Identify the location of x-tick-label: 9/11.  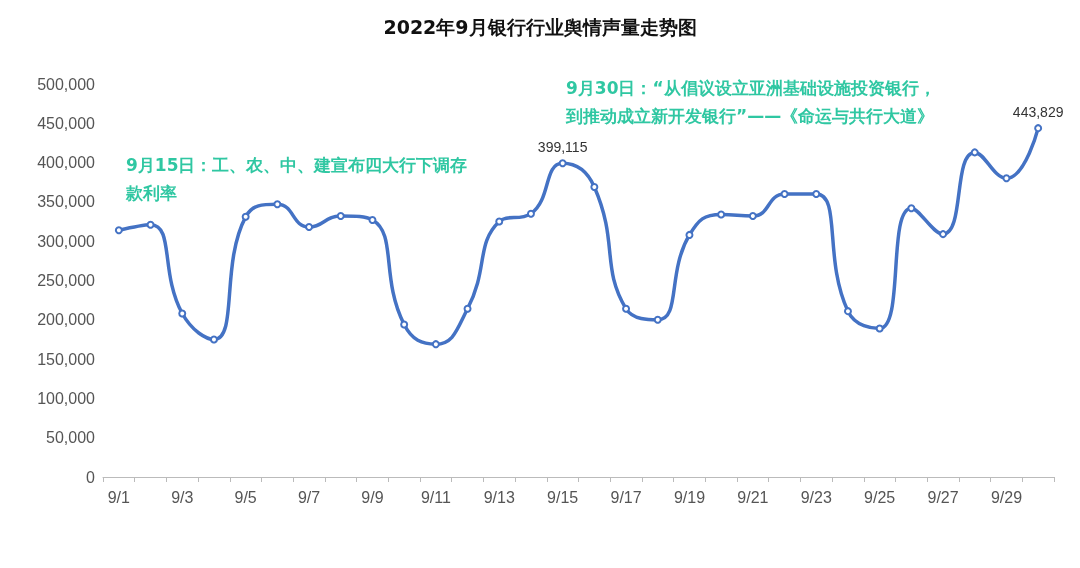
(435, 497).